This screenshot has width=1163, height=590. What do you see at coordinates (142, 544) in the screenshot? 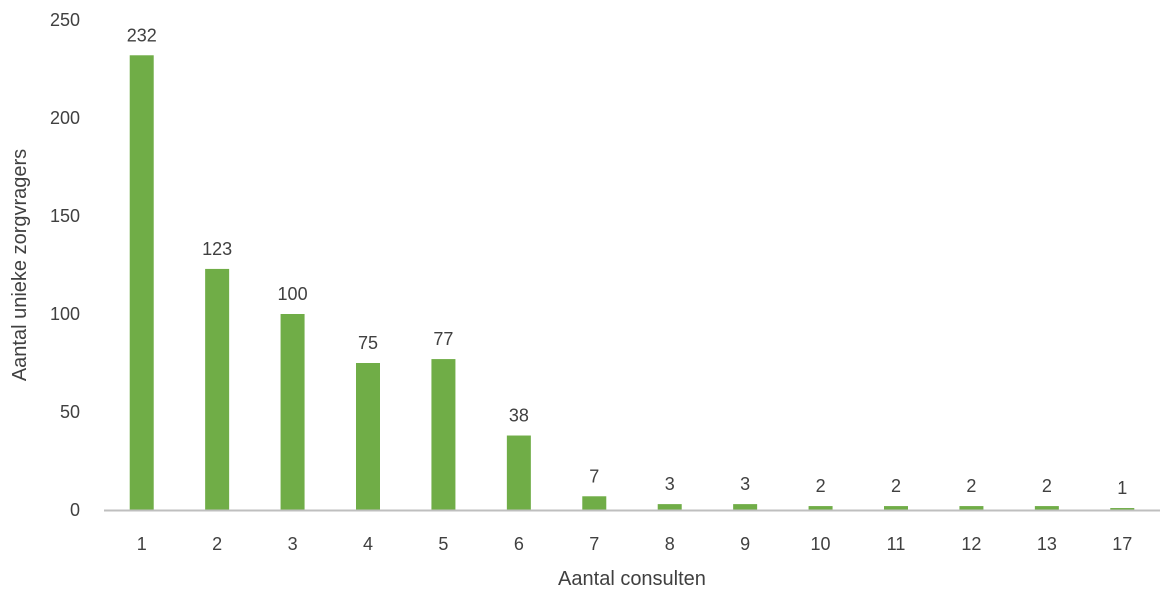
I see `x-tick-label: 1` at bounding box center [142, 544].